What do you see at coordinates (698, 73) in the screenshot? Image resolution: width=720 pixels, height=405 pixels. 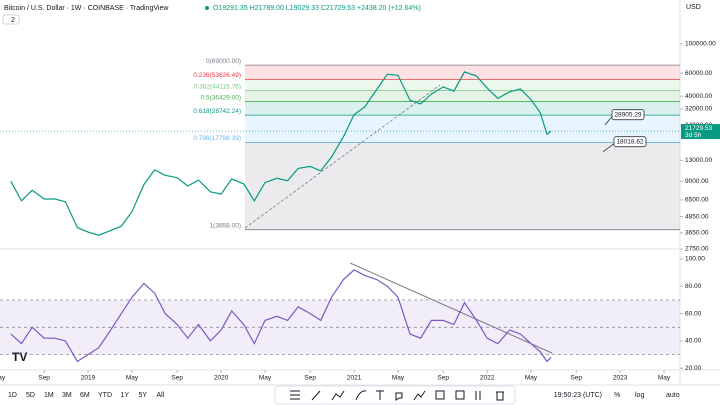 I see `price-tick-label: 60000.00` at bounding box center [698, 73].